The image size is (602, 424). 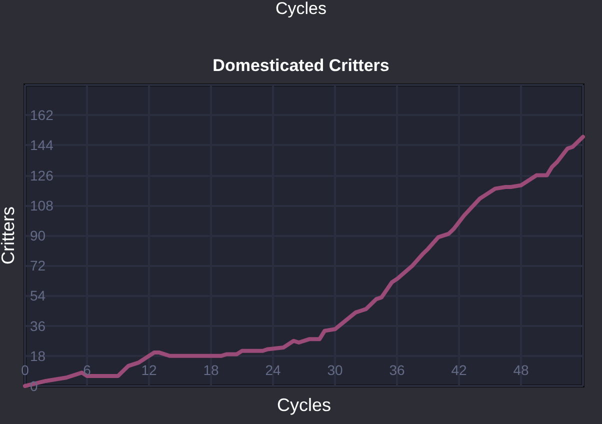 What do you see at coordinates (42, 145) in the screenshot?
I see `y-tick-label: 144` at bounding box center [42, 145].